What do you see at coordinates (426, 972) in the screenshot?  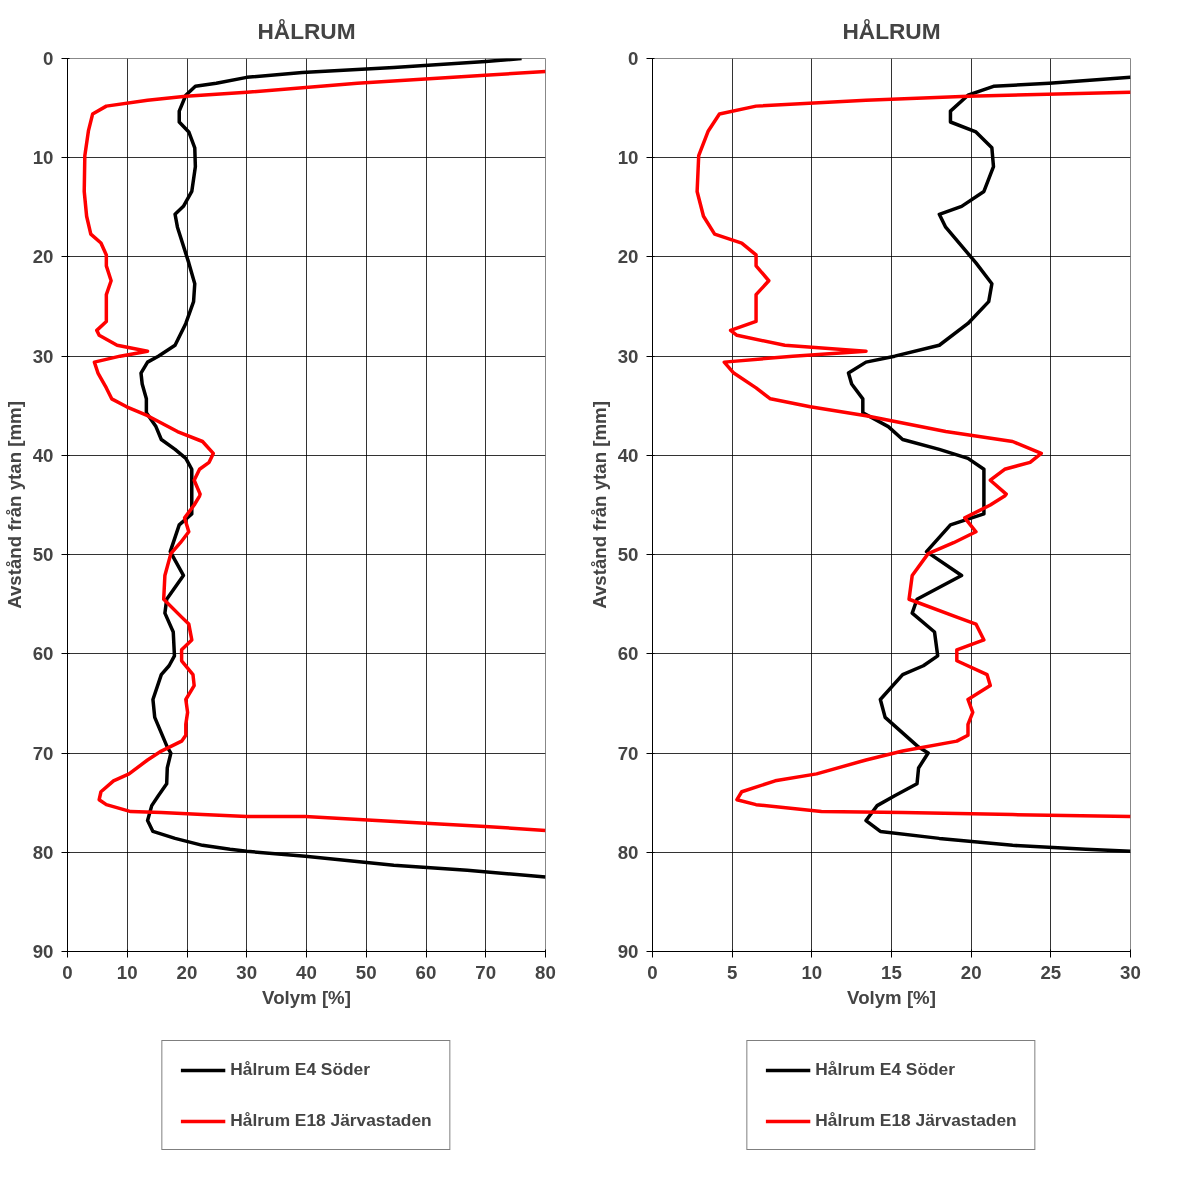 I see `x-tick-label: 60` at bounding box center [426, 972].